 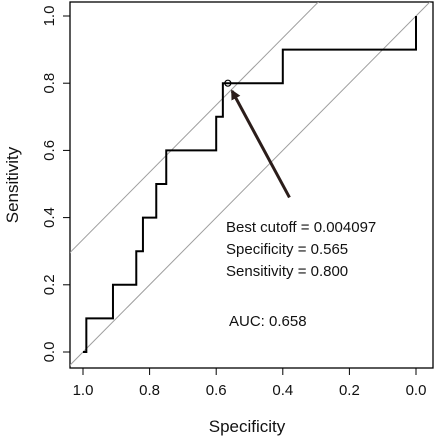 I want to click on x-axis-ticks: 1.0 0.8 0.6 0.4 0.2 0.0, so click(x=250, y=383).